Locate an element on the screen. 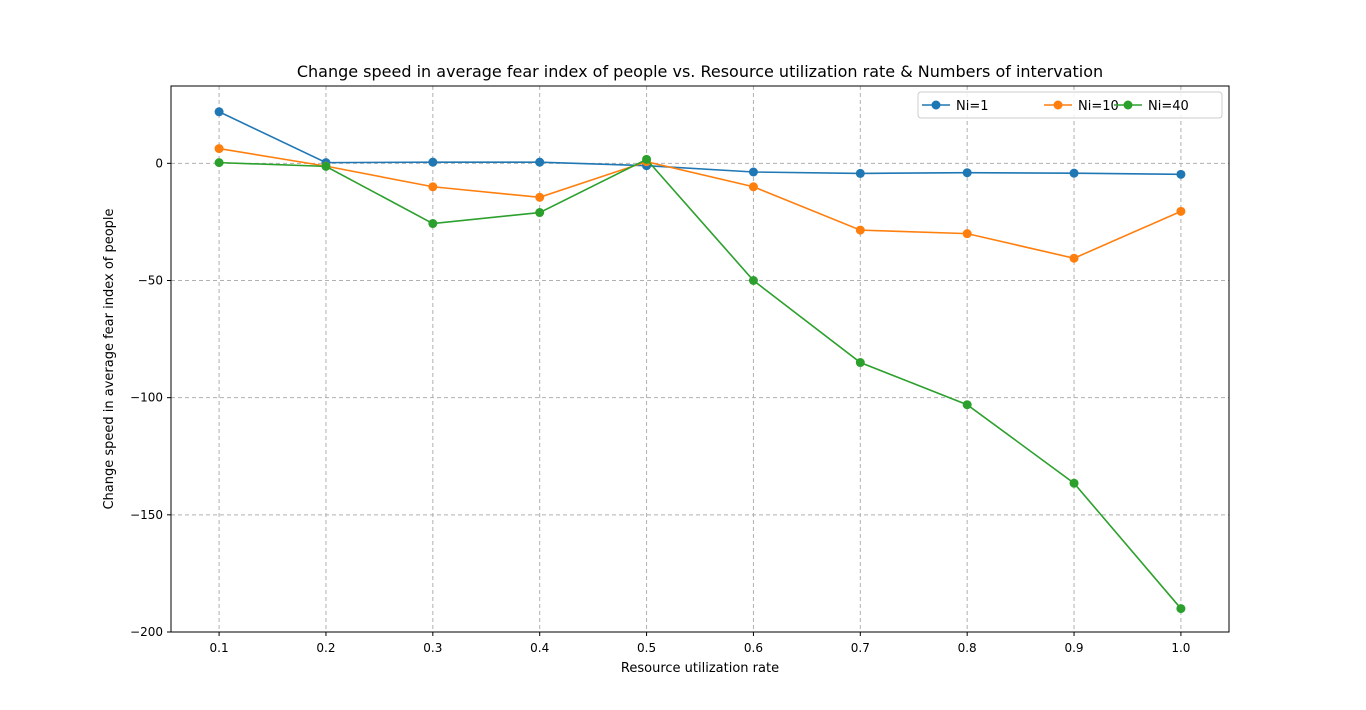 This screenshot has height=710, width=1366. y-tick-label: −200 is located at coordinates (146, 632).